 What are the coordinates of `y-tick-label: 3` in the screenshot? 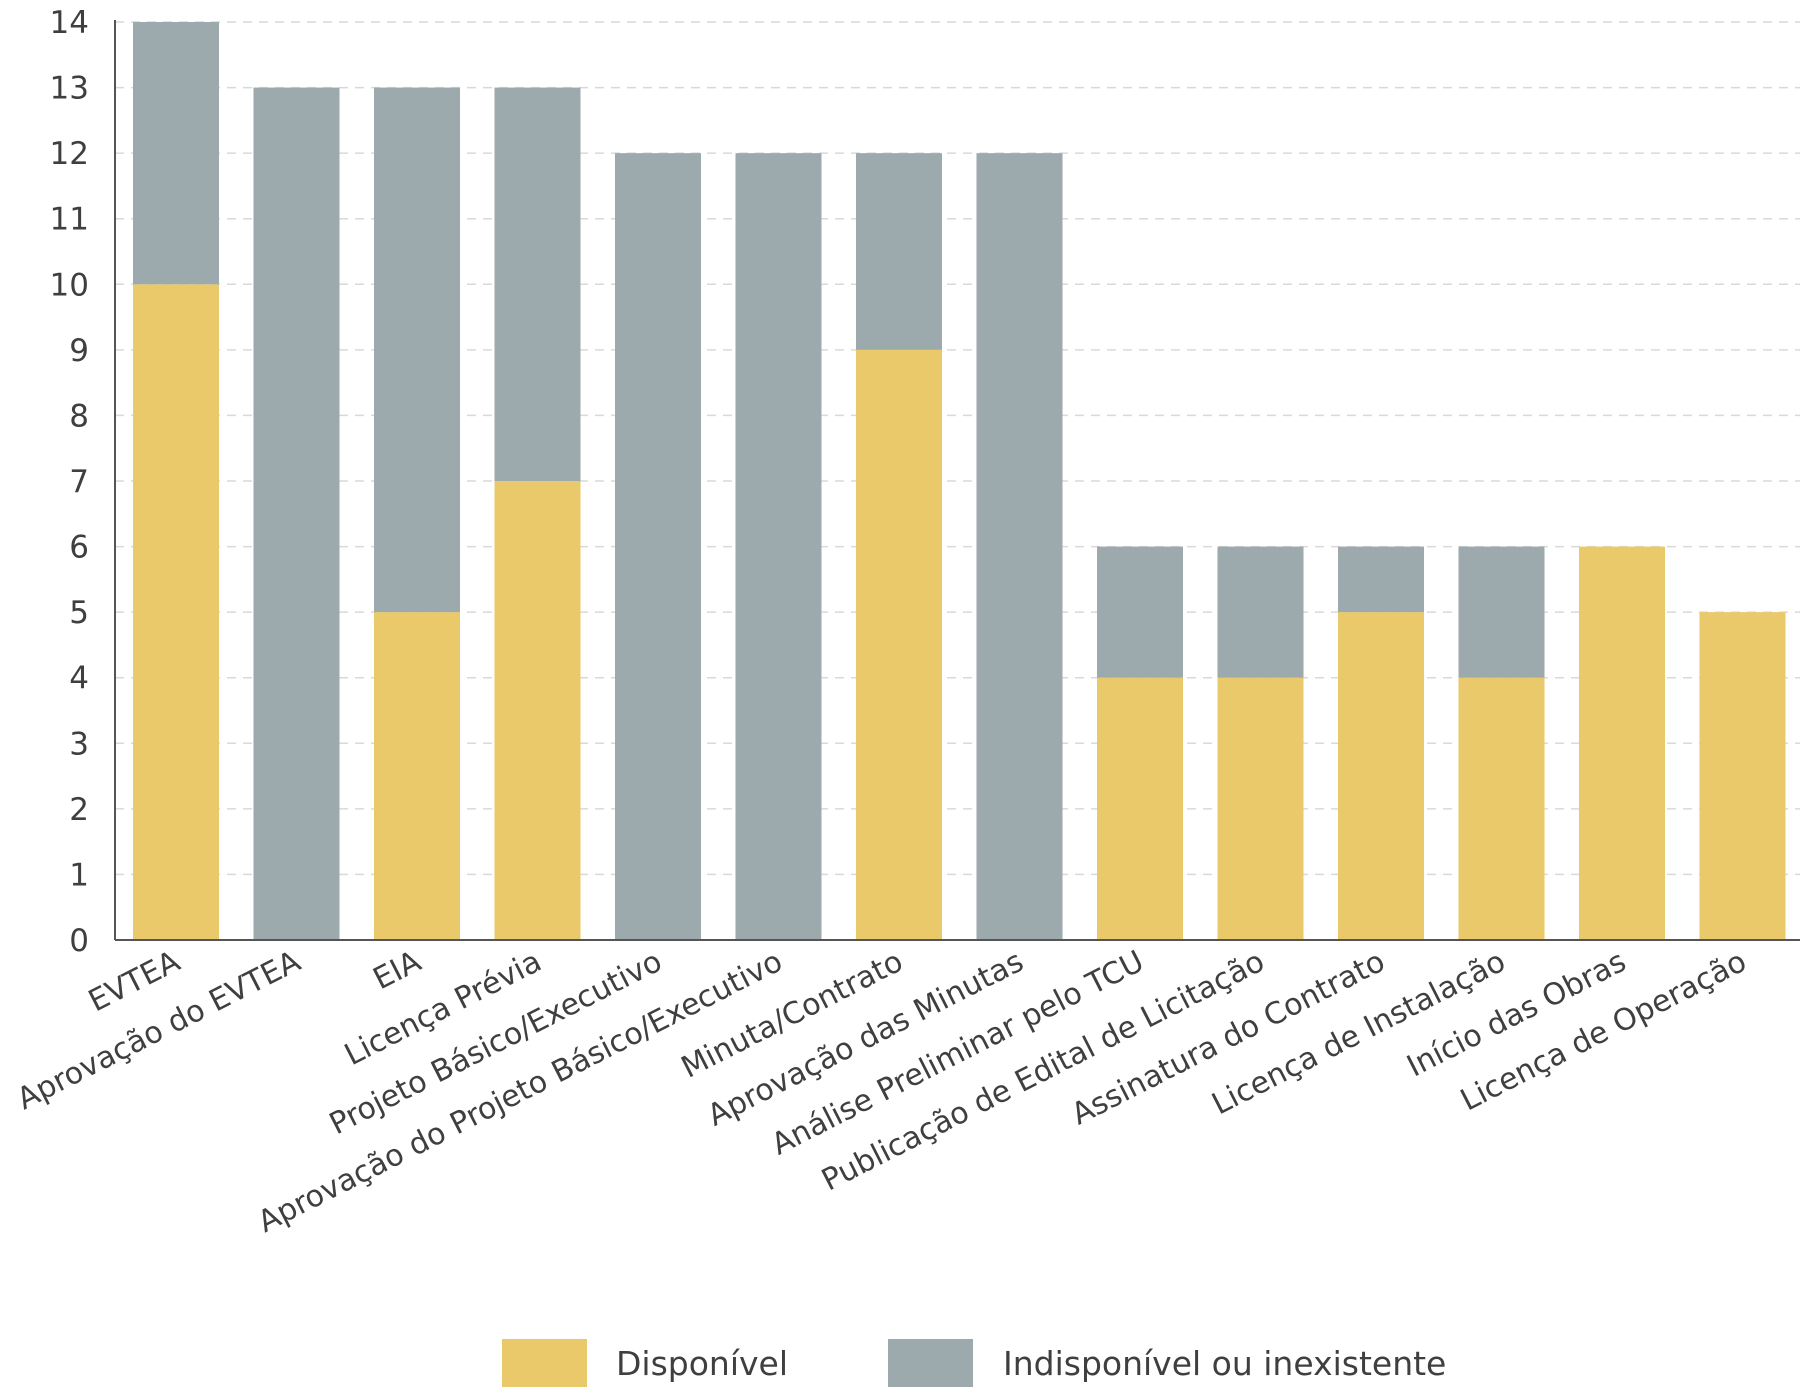 It's located at (79, 744).